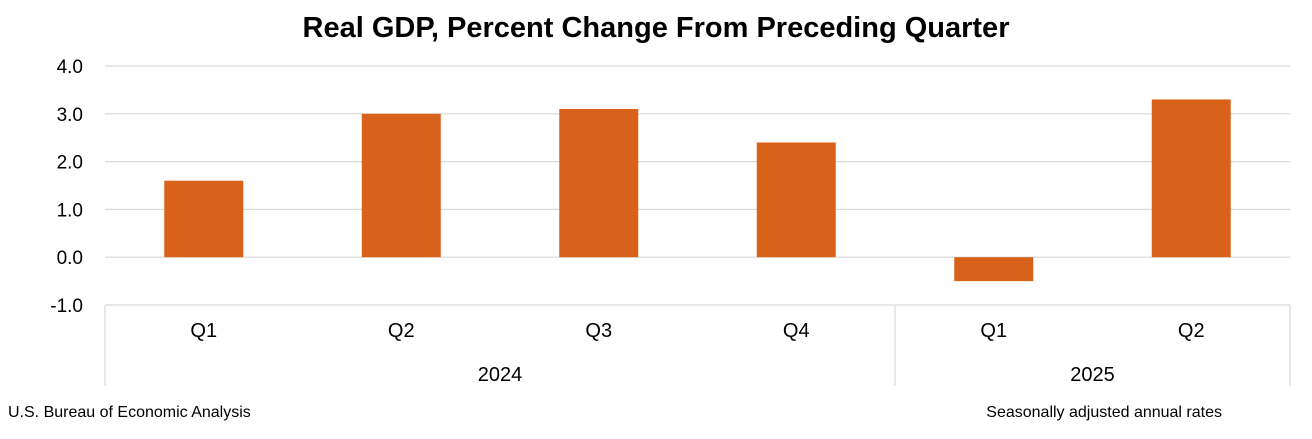  Describe the element at coordinates (796, 331) in the screenshot. I see `category-label: Q4` at that location.